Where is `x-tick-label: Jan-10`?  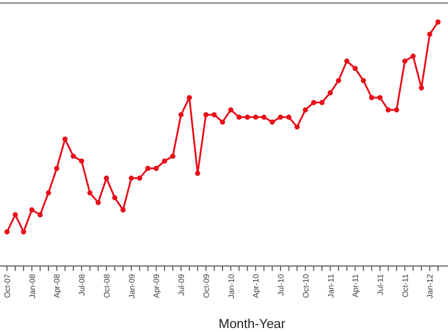 x-tick-label: Jan-10 is located at coordinates (231, 285).